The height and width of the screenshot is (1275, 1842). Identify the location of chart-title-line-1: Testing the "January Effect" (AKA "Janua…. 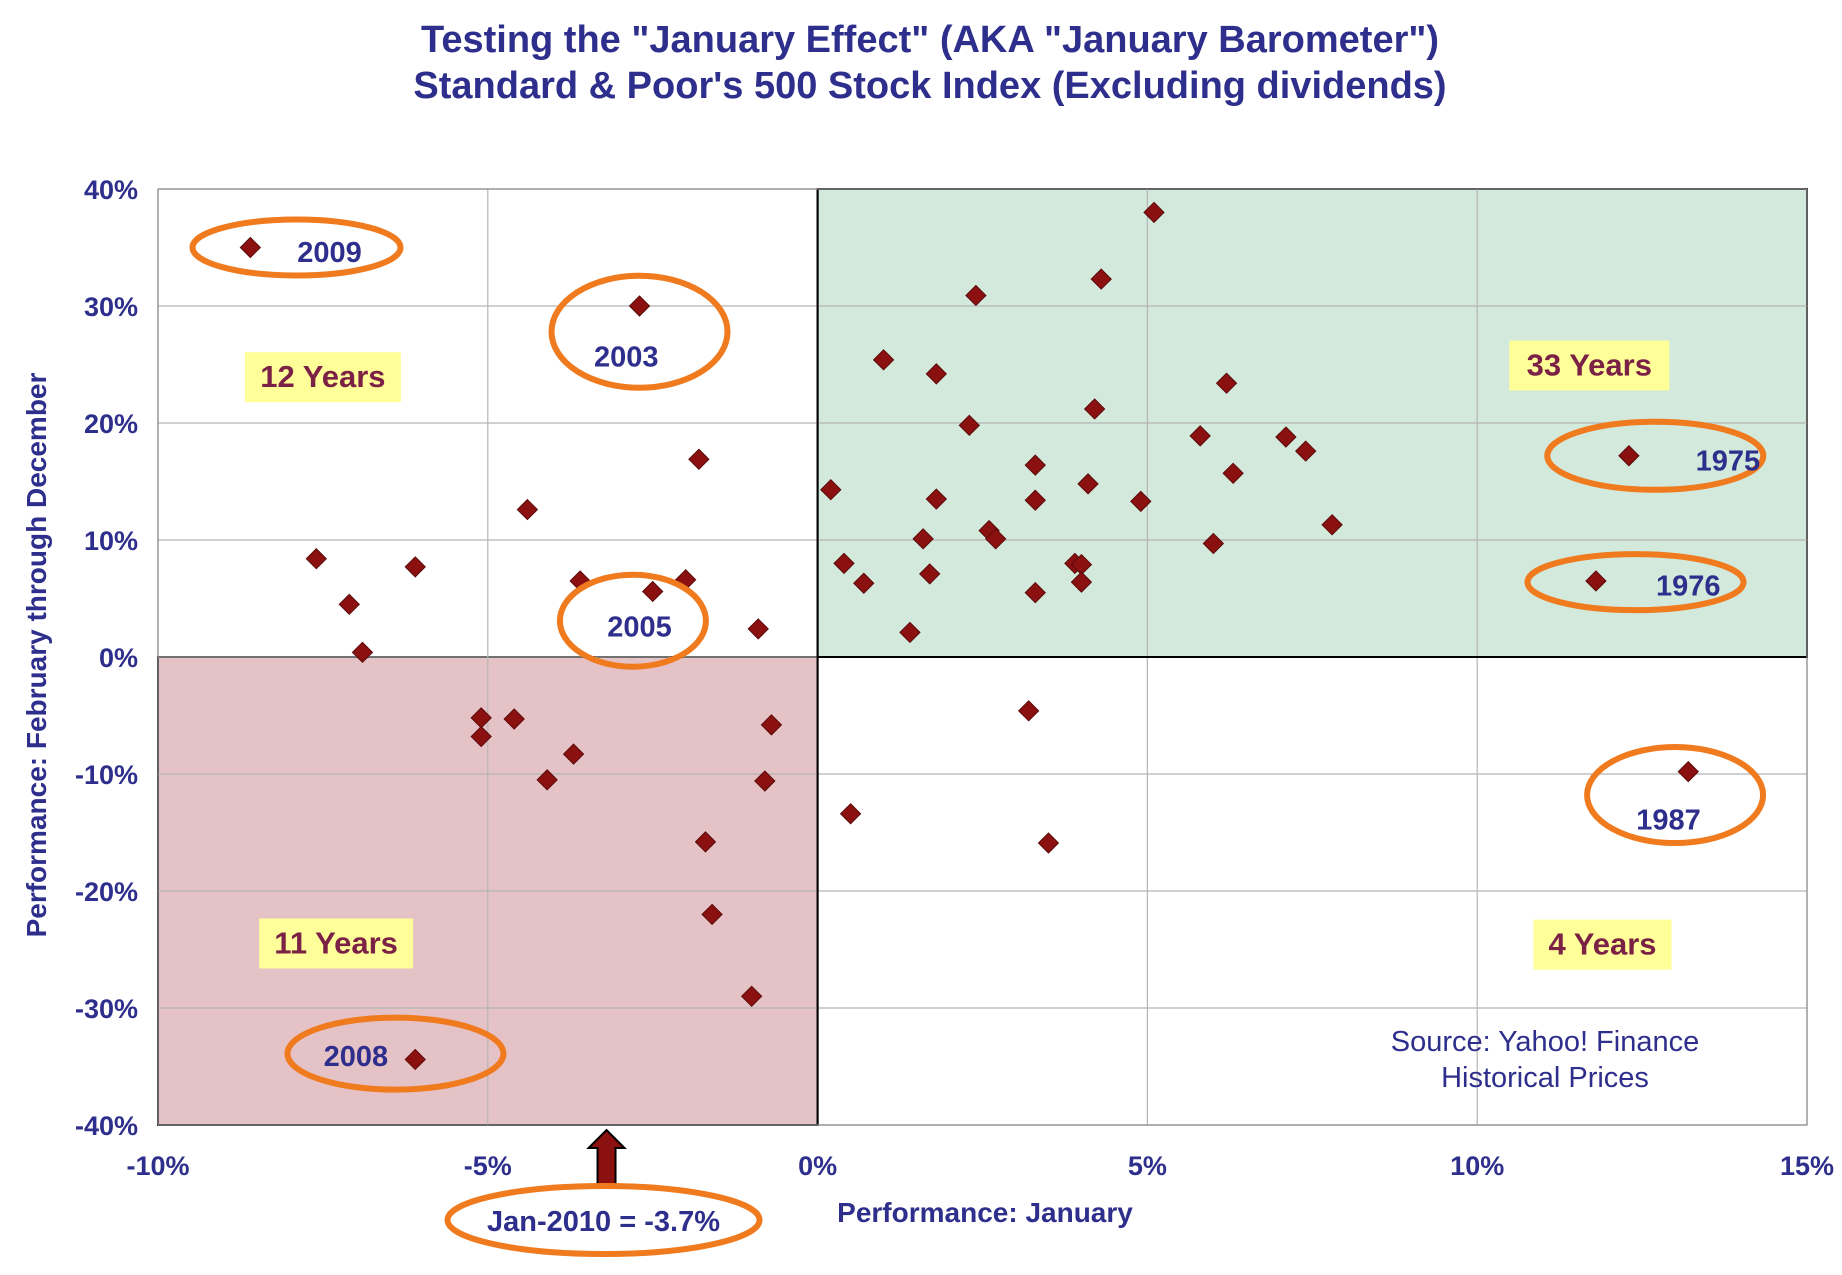
(930, 40).